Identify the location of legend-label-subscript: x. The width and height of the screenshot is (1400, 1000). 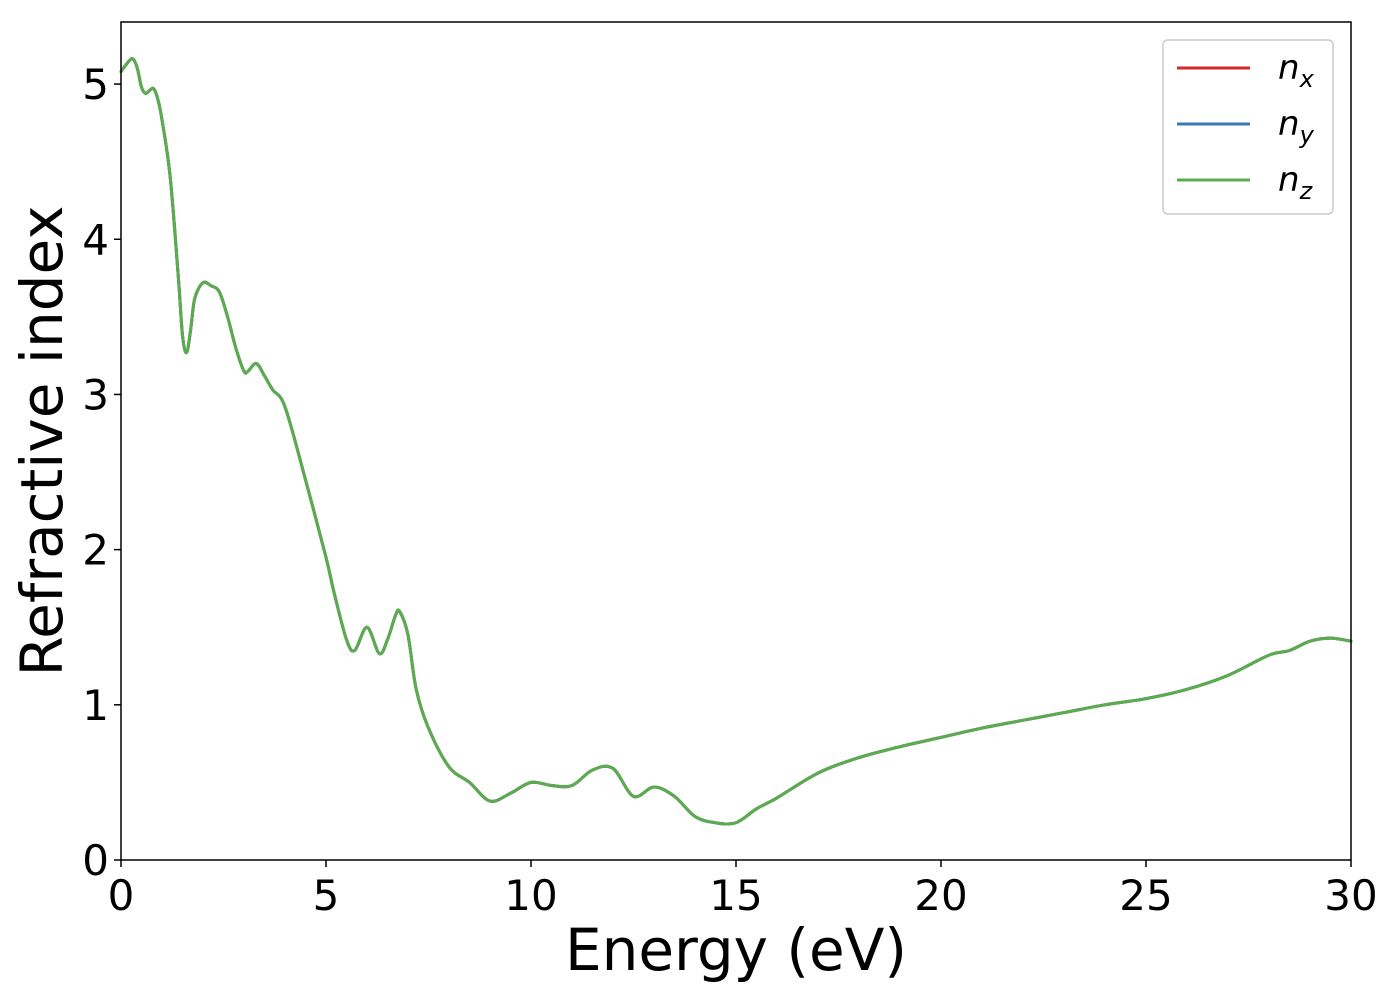
(1307, 79).